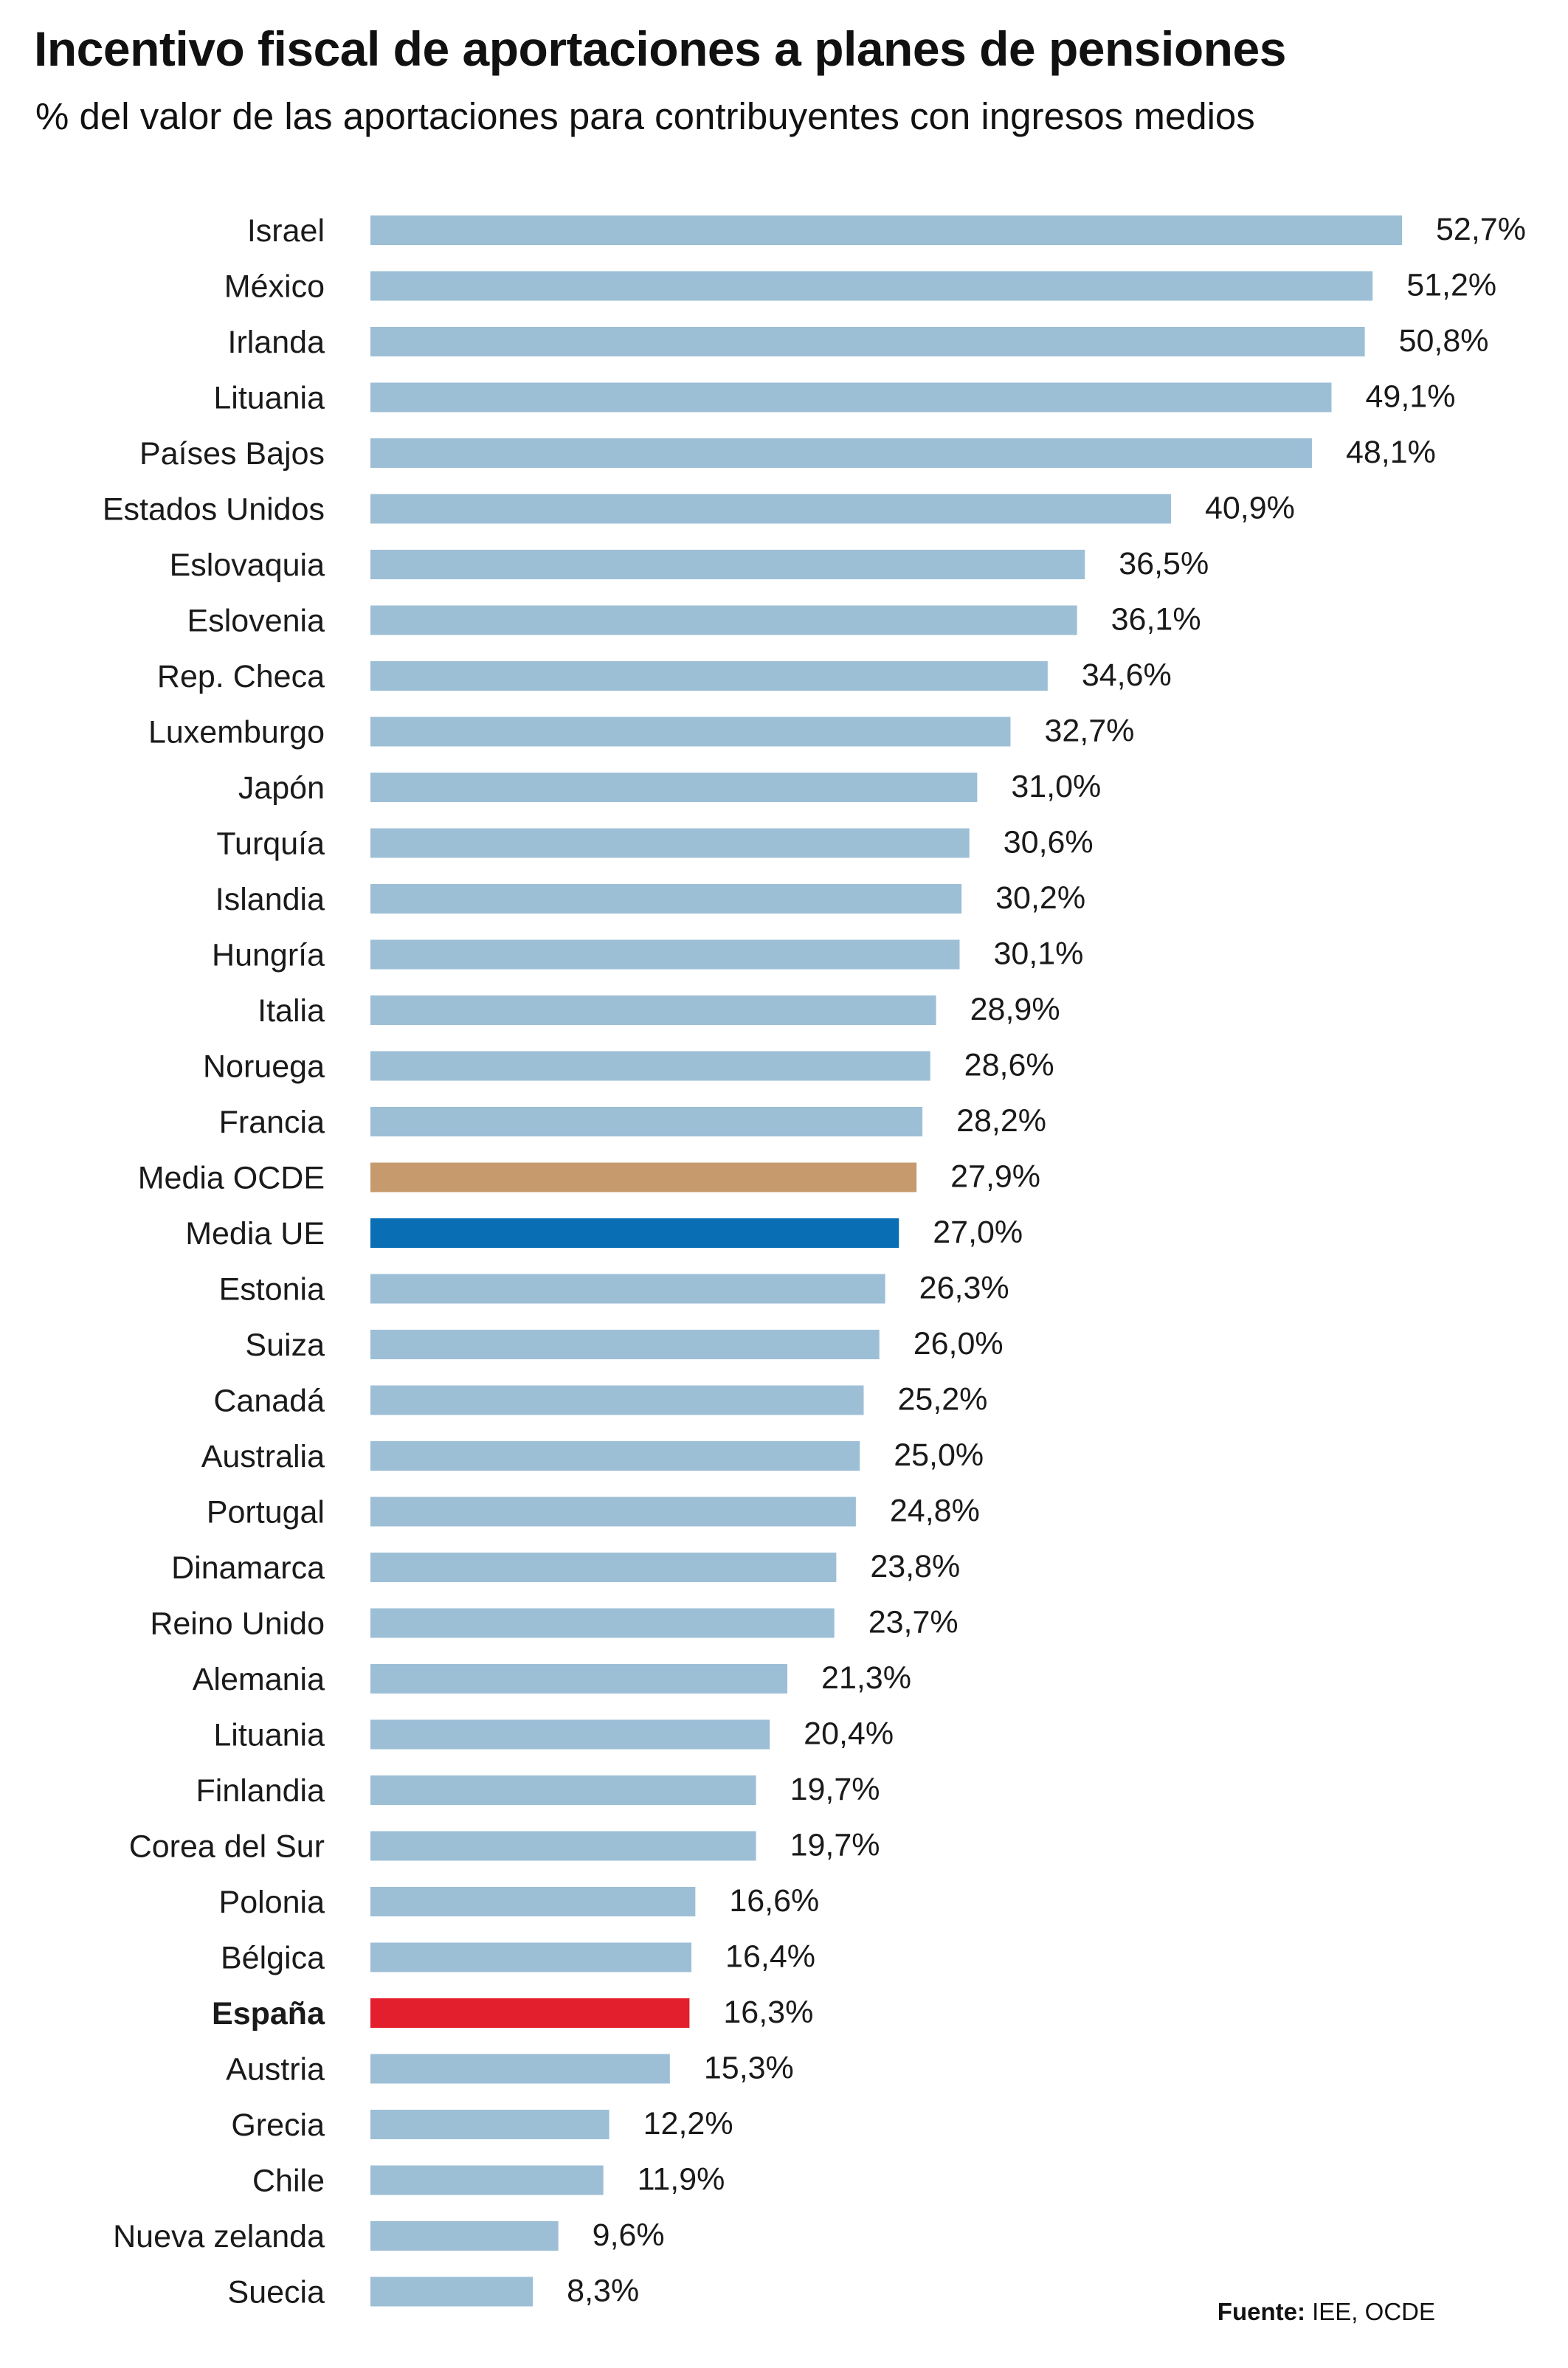 The height and width of the screenshot is (2368, 1568). What do you see at coordinates (681, 2180) in the screenshot?
I see `value-label-chile-35: 11,9%` at bounding box center [681, 2180].